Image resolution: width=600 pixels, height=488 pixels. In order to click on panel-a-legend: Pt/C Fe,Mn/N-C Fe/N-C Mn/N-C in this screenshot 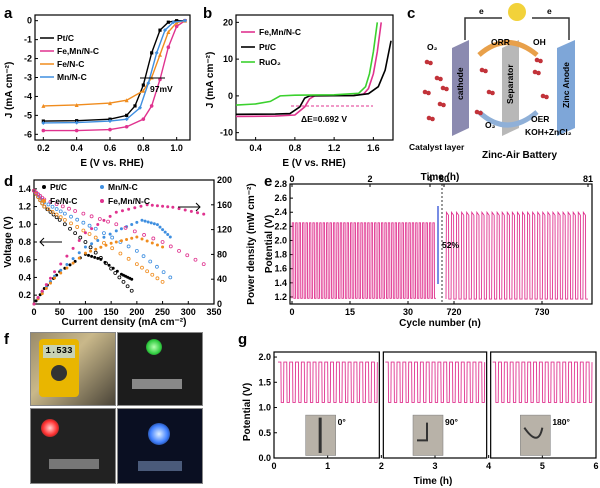, I will do `click(69, 57)`.